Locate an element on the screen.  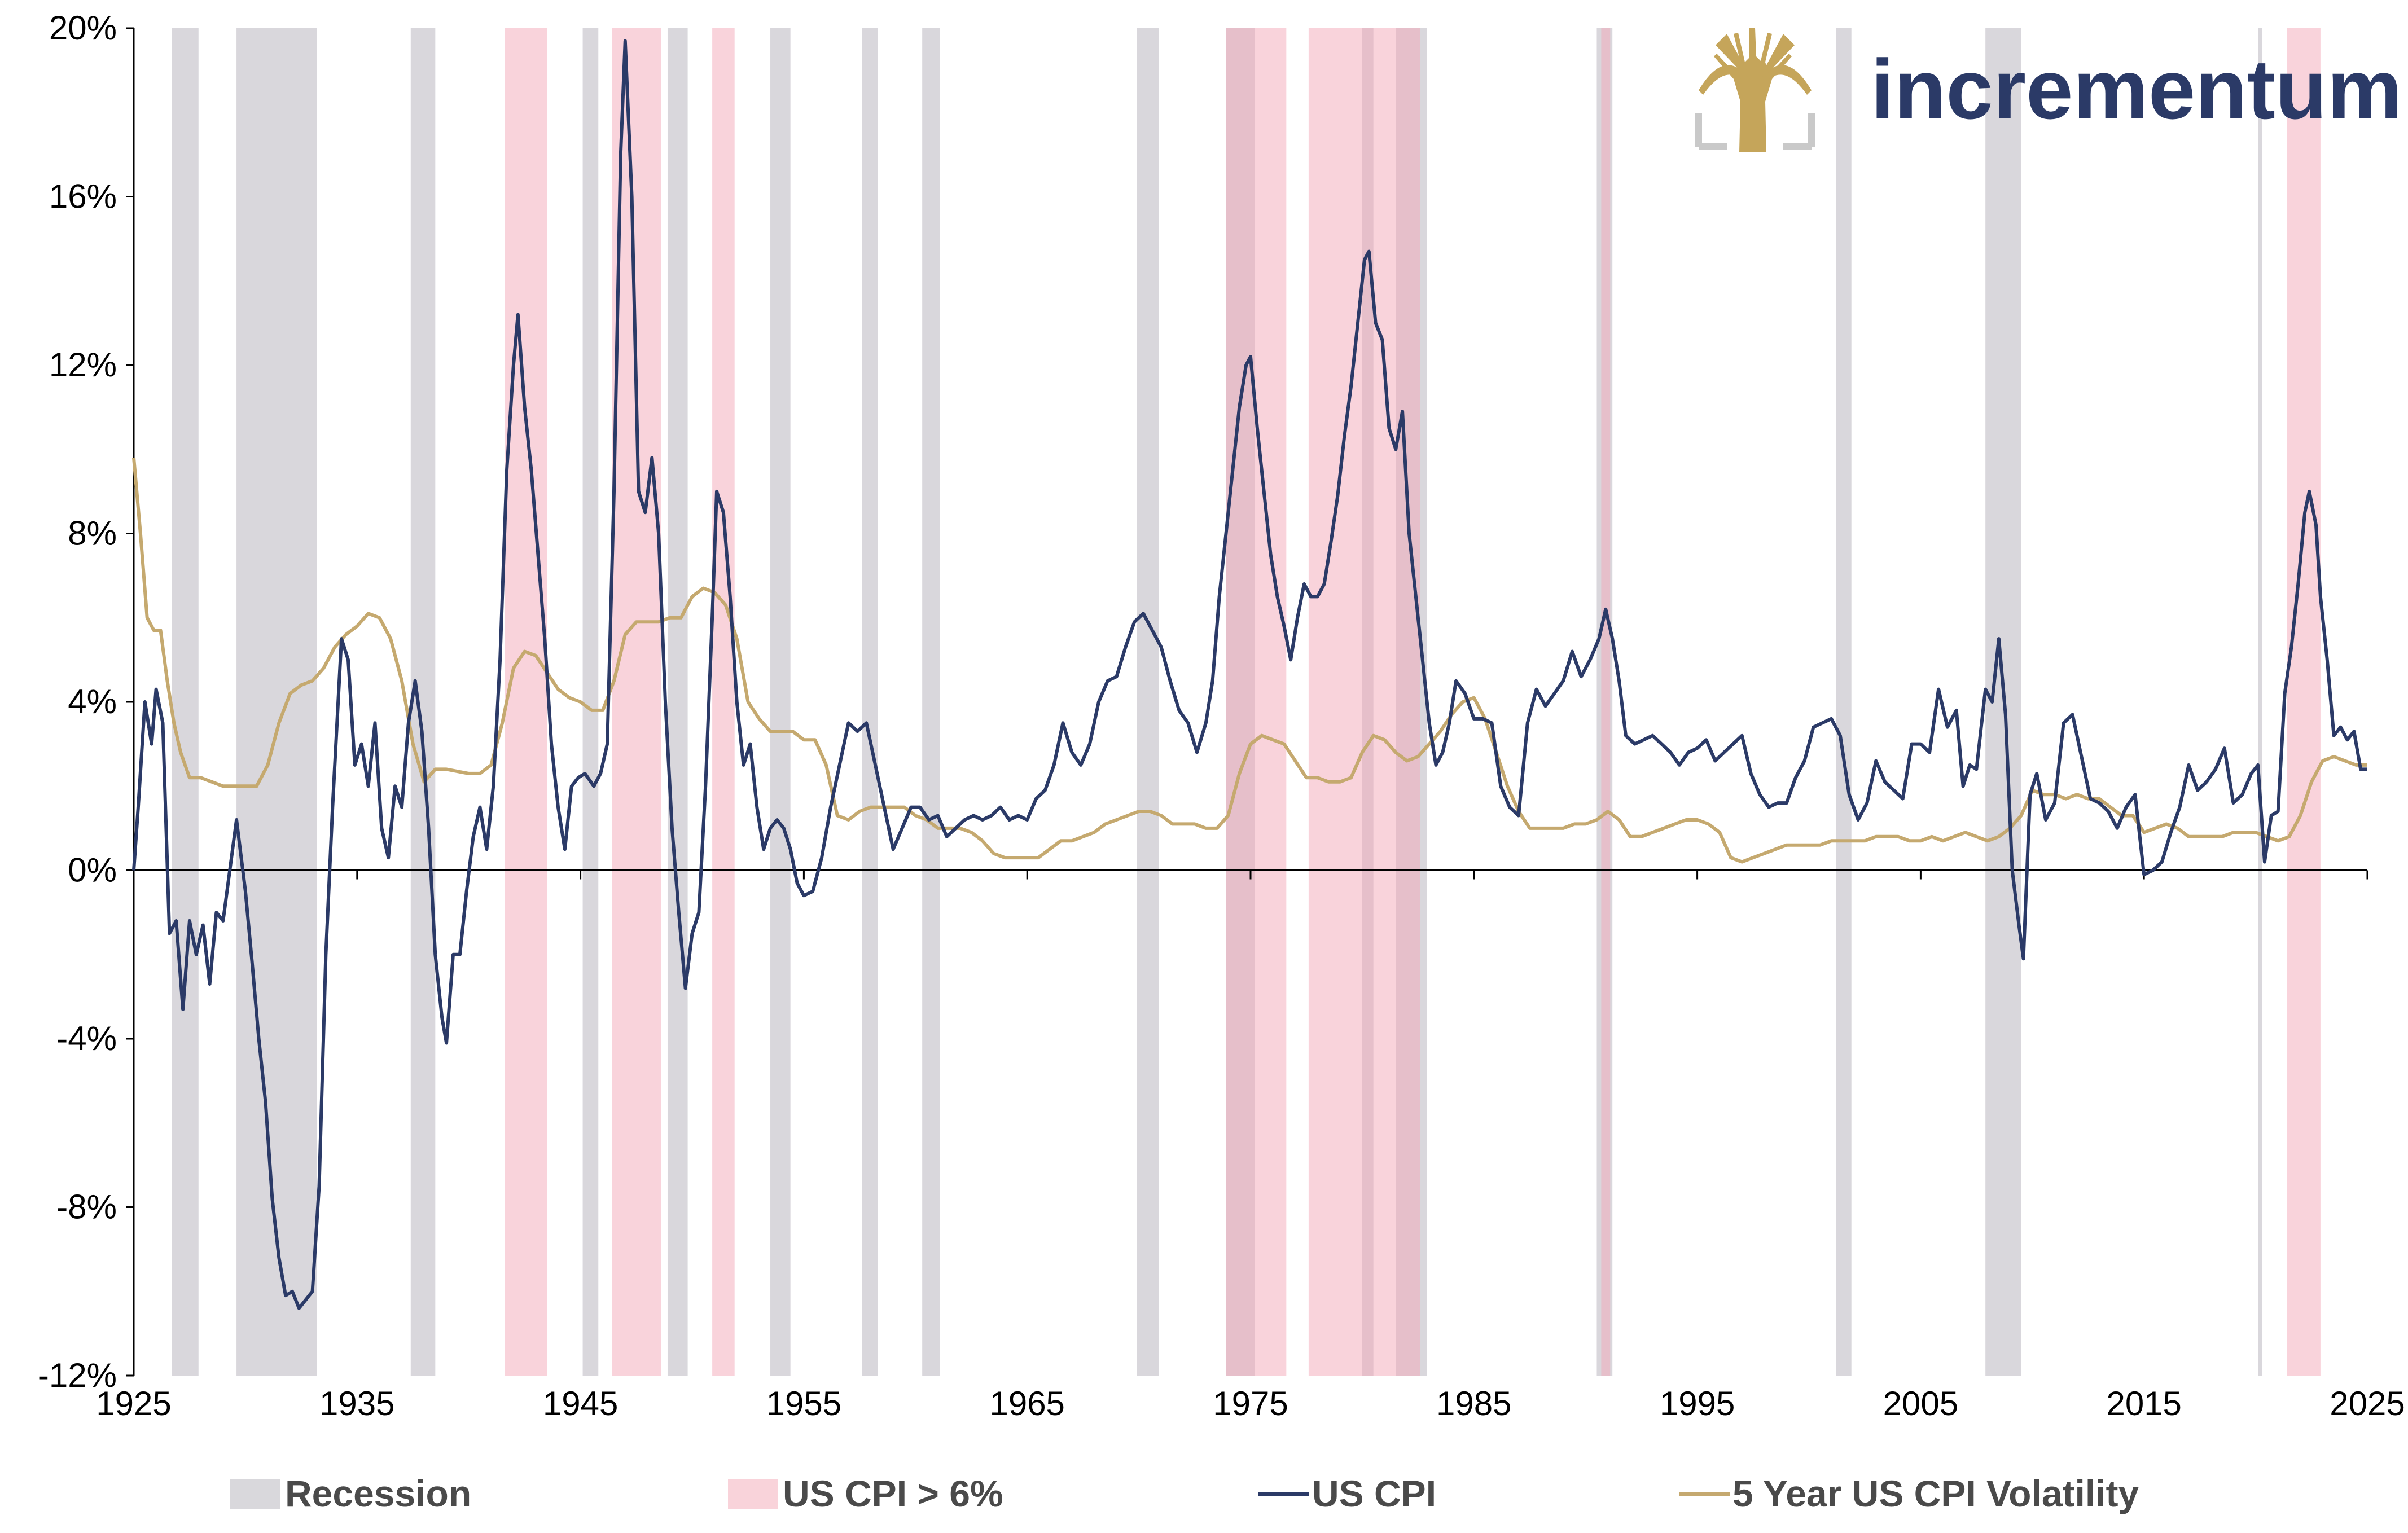
y-tick-label-6: 12% is located at coordinates (83, 365).